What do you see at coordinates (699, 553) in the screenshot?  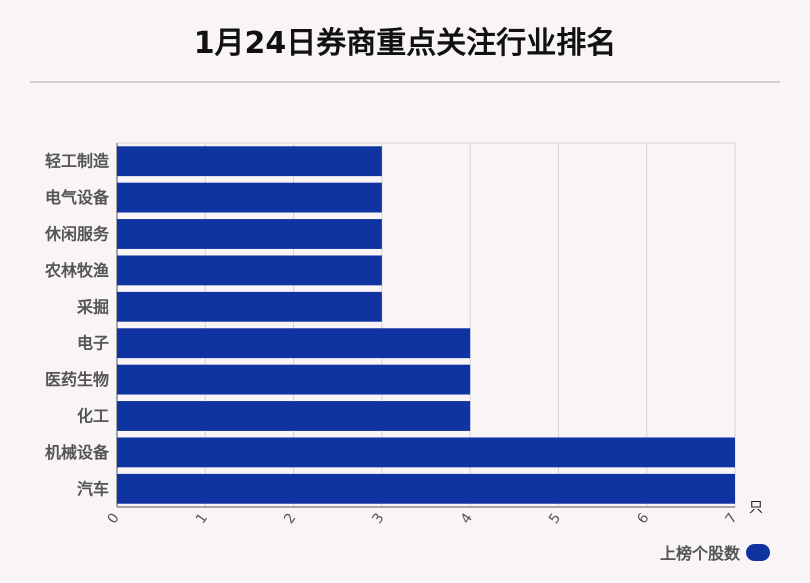 I see `legend-label: 上榜个股数` at bounding box center [699, 553].